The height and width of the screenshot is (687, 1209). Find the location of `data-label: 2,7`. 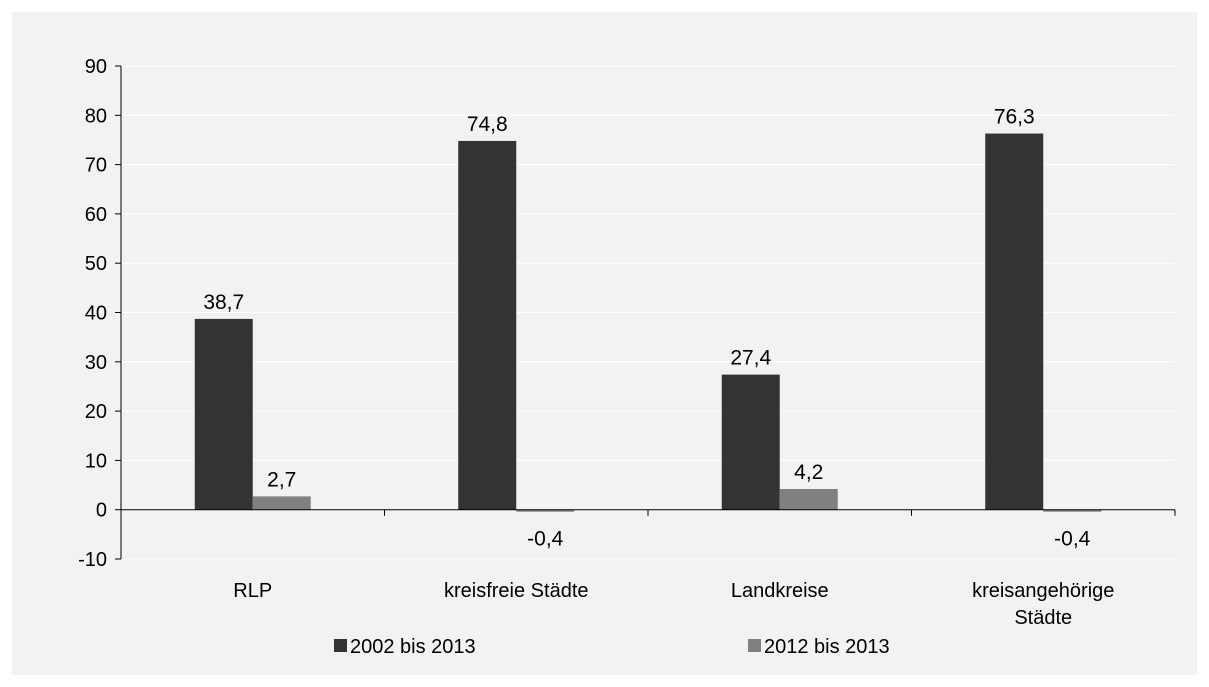

data-label: 2,7 is located at coordinates (281, 479).